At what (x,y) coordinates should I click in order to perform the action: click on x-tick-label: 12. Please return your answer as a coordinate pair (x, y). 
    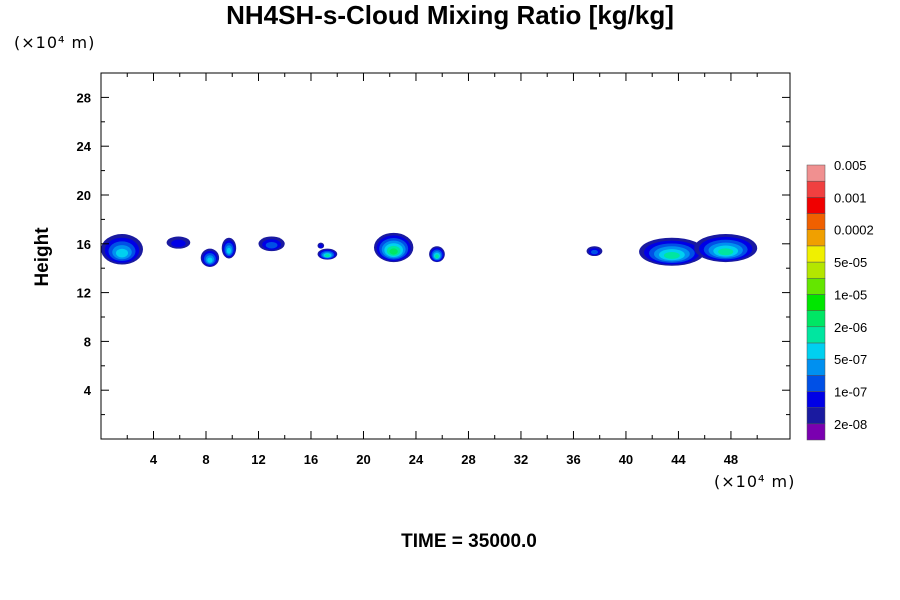
    Looking at the image, I should click on (258, 459).